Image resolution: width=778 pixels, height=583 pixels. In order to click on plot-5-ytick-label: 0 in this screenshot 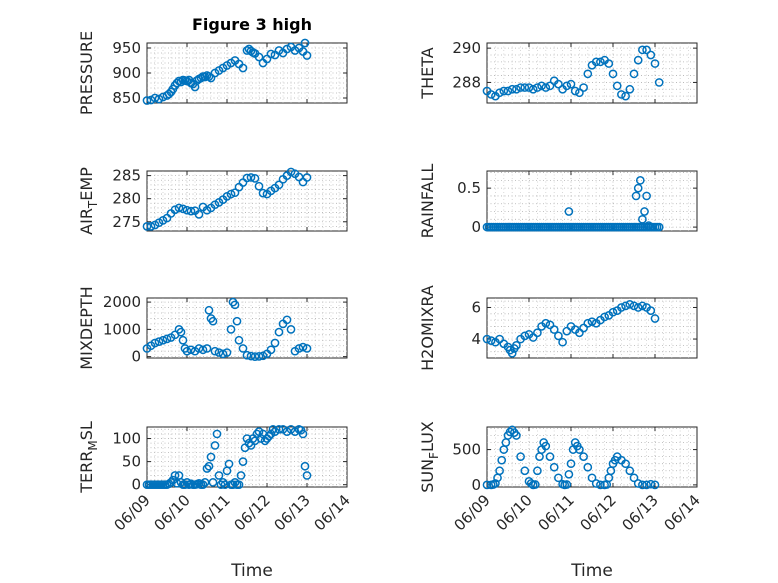, I will do `click(136, 357)`.